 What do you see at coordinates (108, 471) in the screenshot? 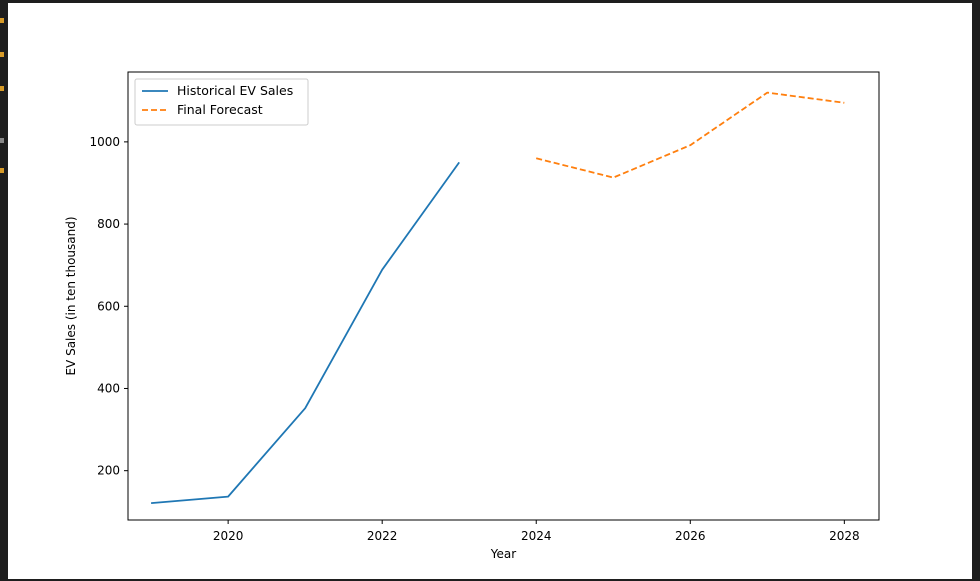
I see `y-tick-label: 200` at bounding box center [108, 471].